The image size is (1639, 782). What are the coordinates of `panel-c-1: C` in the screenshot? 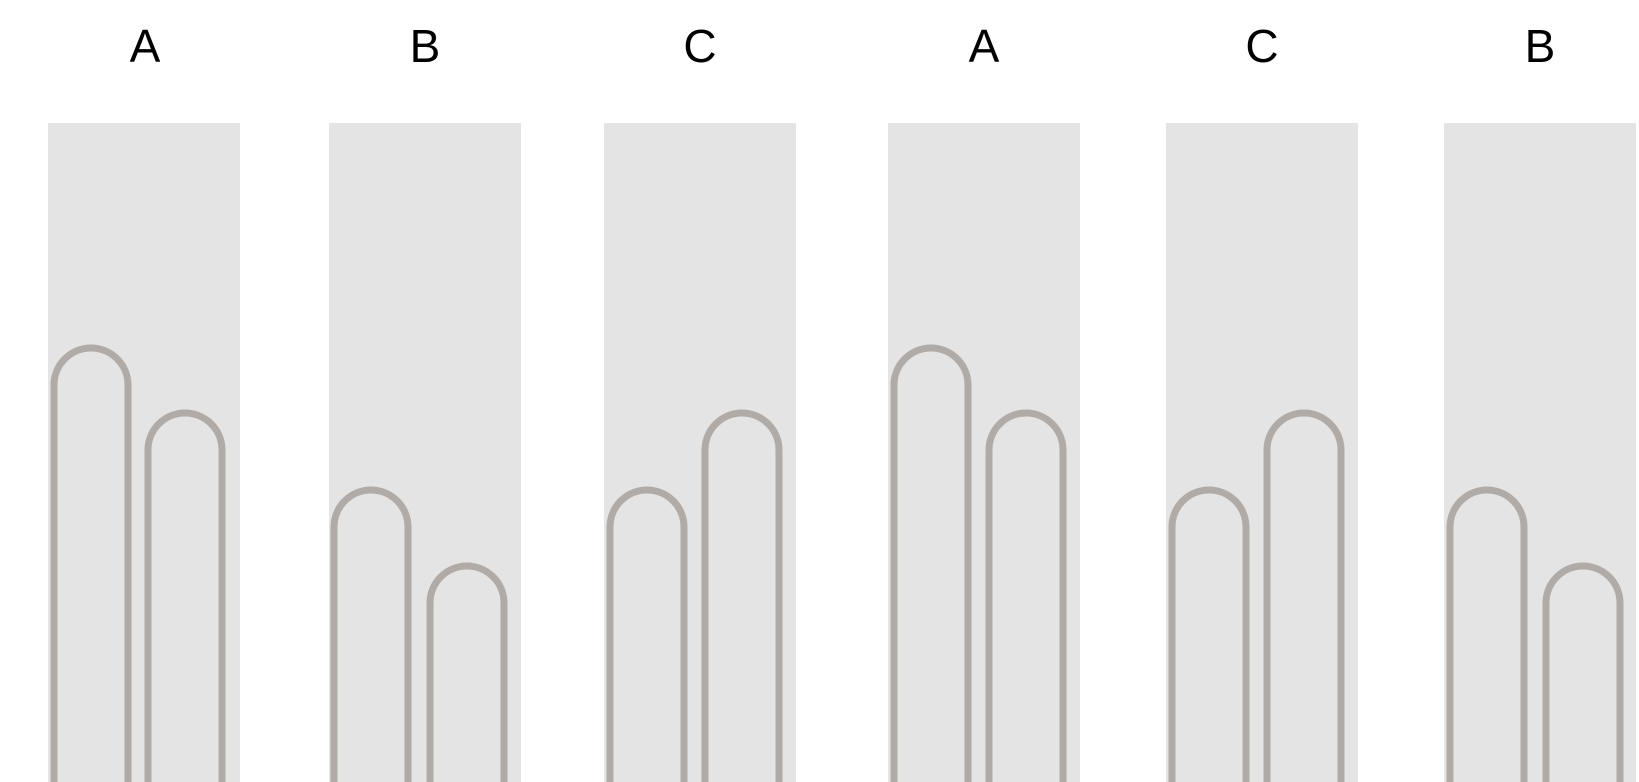 It's located at (700, 401).